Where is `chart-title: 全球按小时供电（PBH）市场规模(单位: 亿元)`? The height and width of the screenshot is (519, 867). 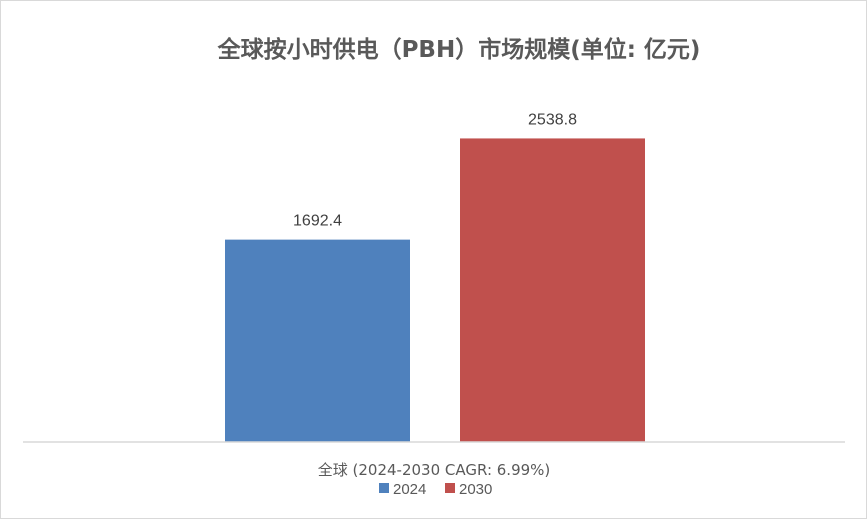
chart-title: 全球按小时供电（PBH）市场规模(单位: 亿元) is located at coordinates (459, 49).